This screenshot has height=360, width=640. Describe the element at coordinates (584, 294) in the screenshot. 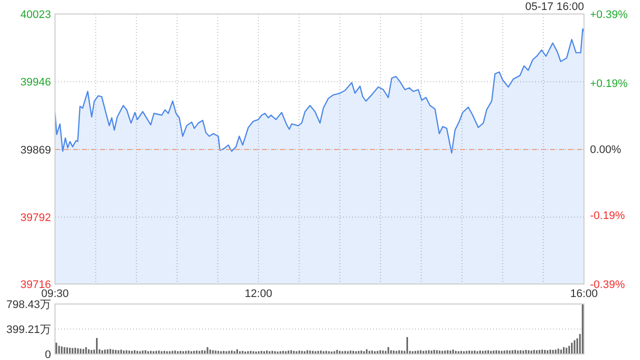

I see `x-tick-label: 16:00` at that location.